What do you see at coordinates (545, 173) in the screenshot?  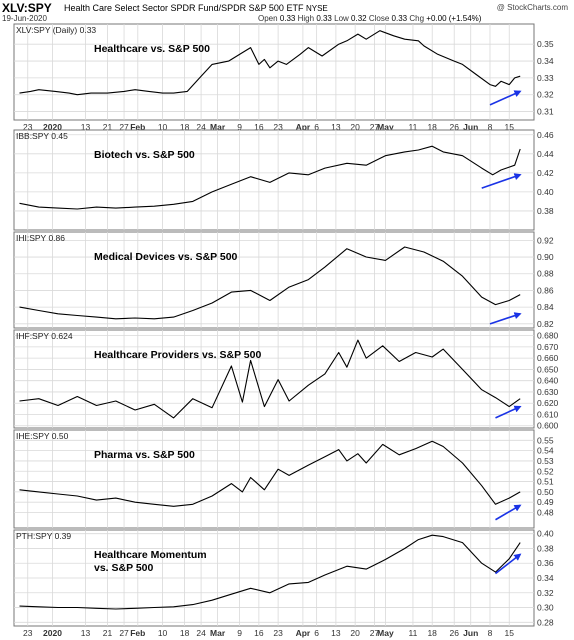 I see `y-tick-label: 0.42` at bounding box center [545, 173].